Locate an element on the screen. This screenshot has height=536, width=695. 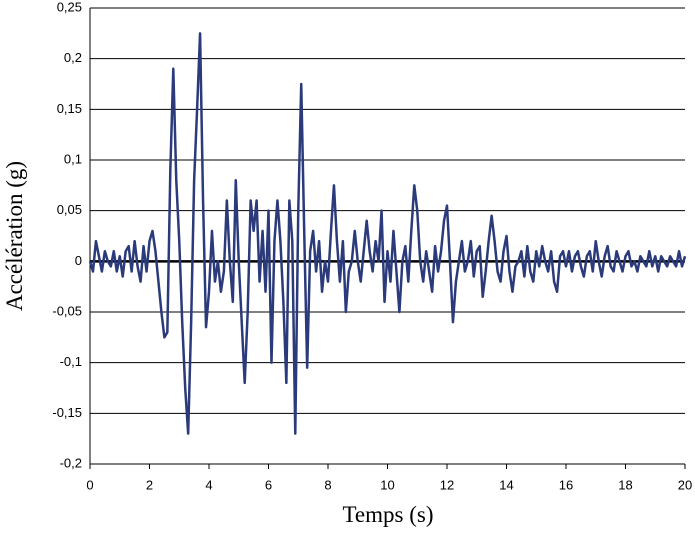
x-tick-label: 20 is located at coordinates (685, 484).